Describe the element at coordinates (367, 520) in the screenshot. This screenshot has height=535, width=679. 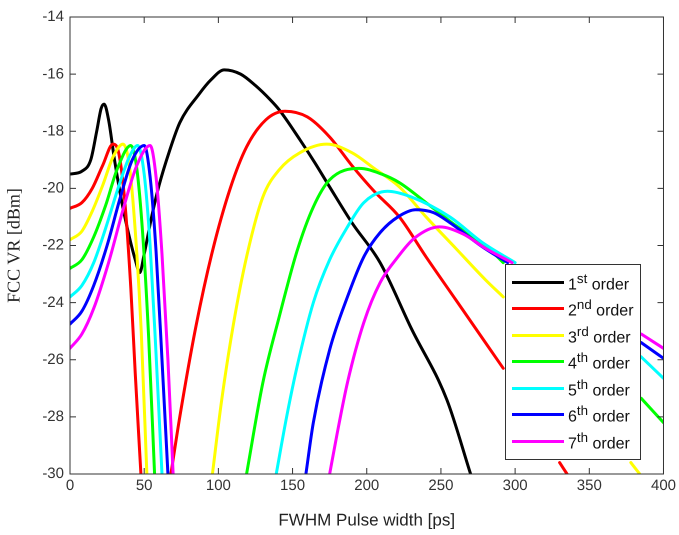
I see `x-axis-title: FWHM Pulse width [ps]` at that location.